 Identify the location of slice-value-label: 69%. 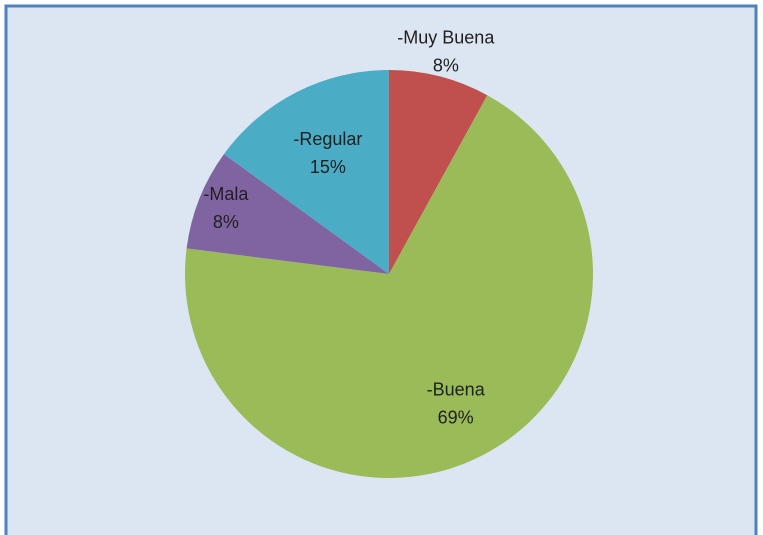
(456, 418).